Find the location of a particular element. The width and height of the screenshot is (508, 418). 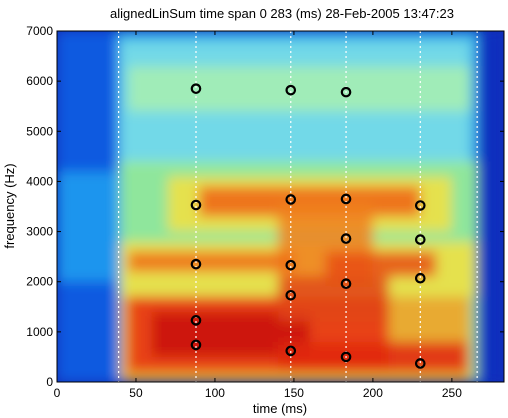

y-tick-label: 5000 is located at coordinates (39, 131).